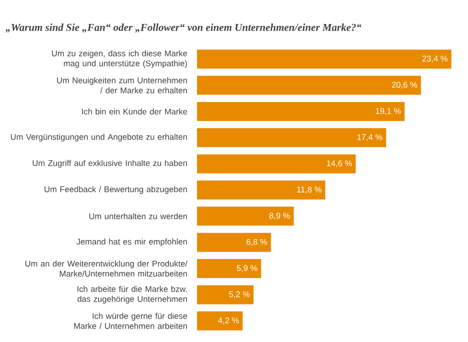  Describe the element at coordinates (115, 190) in the screenshot. I see `y-tick-label: Um Feedback / Bewertung abzugeben` at that location.